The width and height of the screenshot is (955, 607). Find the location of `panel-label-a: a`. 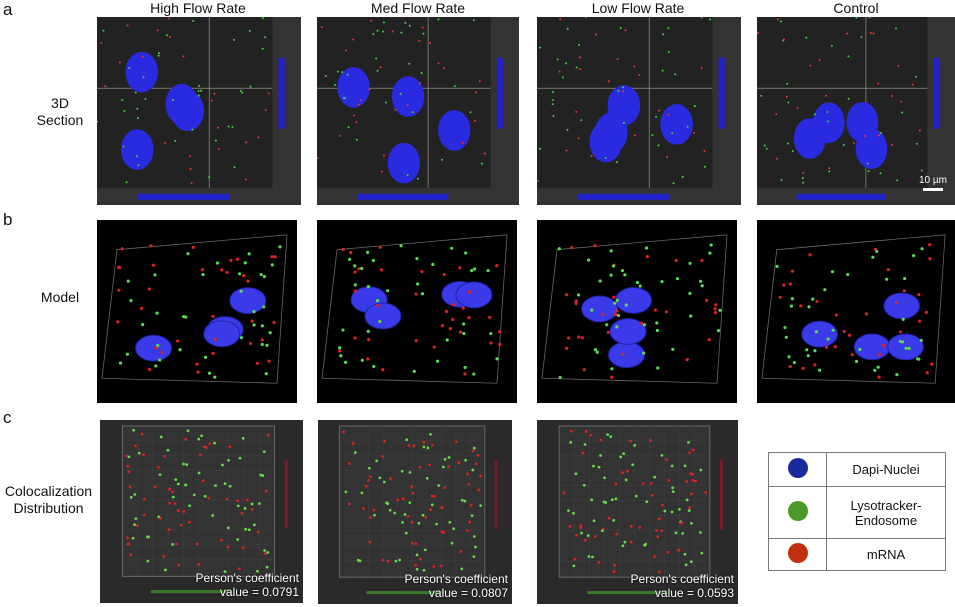

panel-label-a: a is located at coordinates (8, 9).